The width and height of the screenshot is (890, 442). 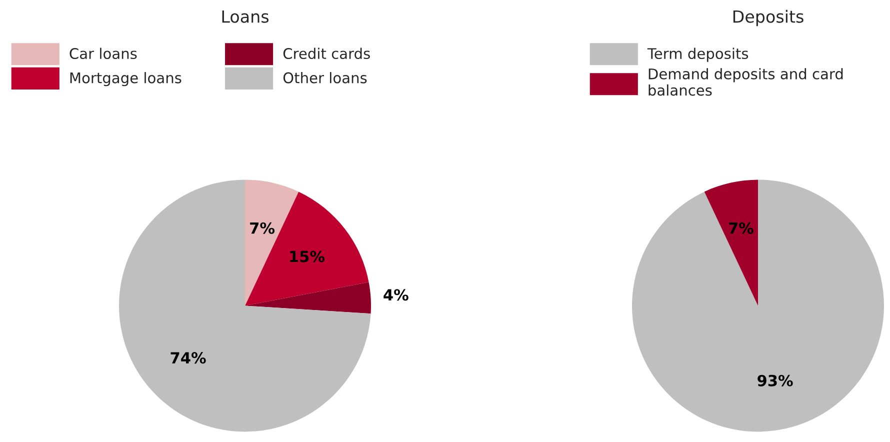 What do you see at coordinates (103, 54) in the screenshot?
I see `legend-label: Car loans` at bounding box center [103, 54].